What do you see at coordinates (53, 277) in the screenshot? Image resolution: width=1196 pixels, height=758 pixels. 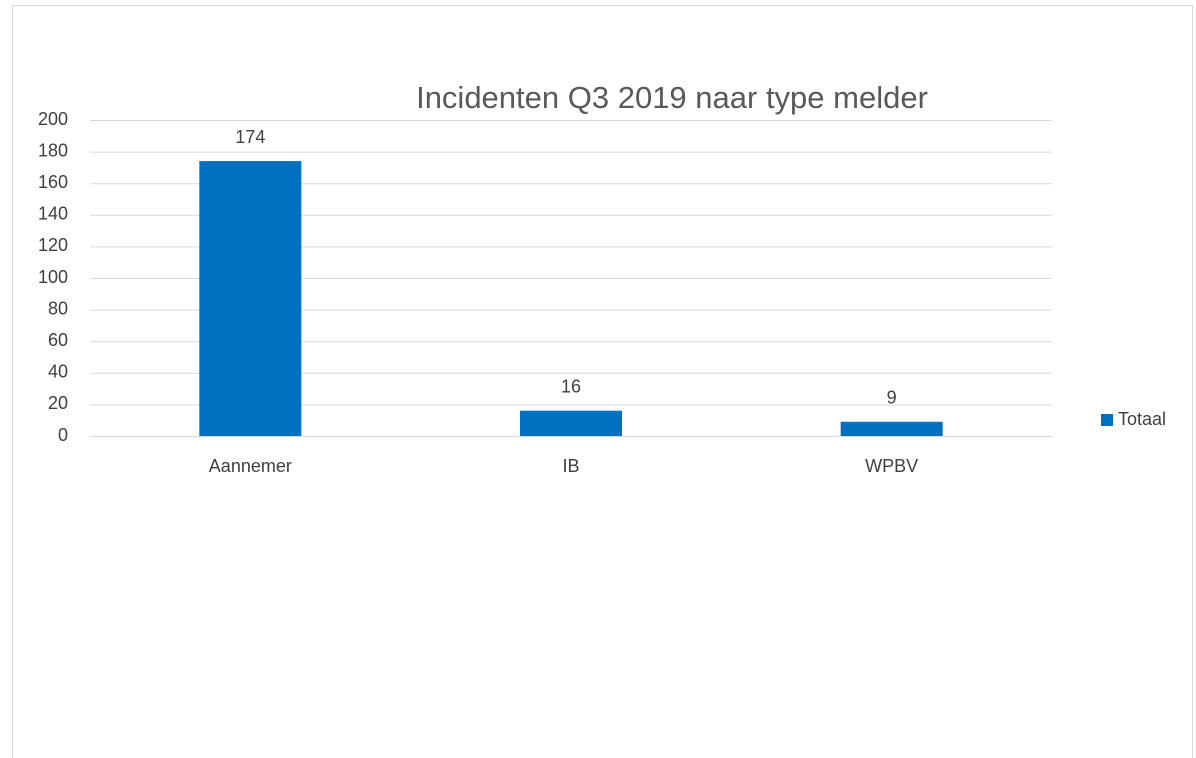 I see `y-tick-label: 100` at bounding box center [53, 277].